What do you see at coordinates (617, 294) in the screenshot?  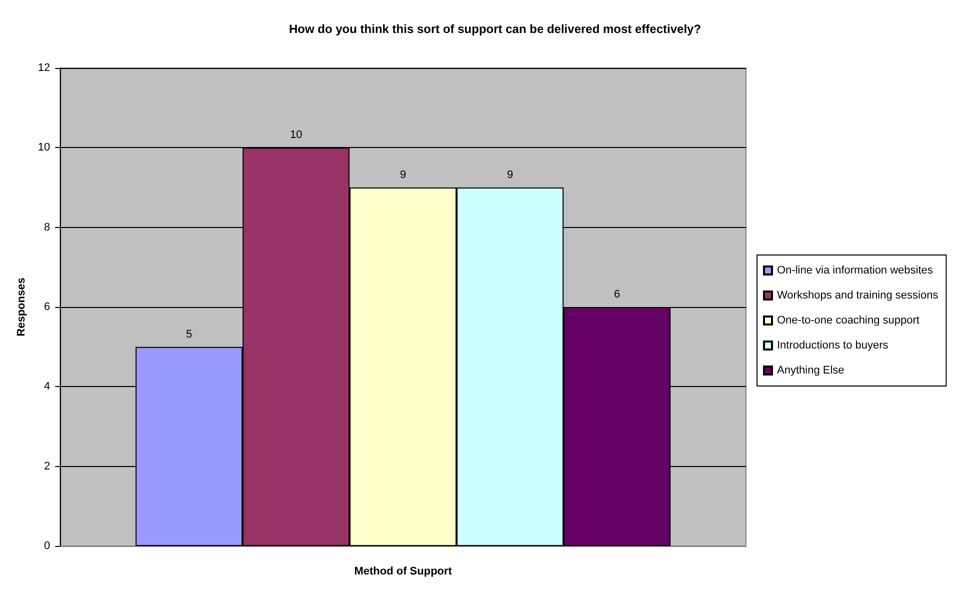 I see `data-label: 6` at bounding box center [617, 294].